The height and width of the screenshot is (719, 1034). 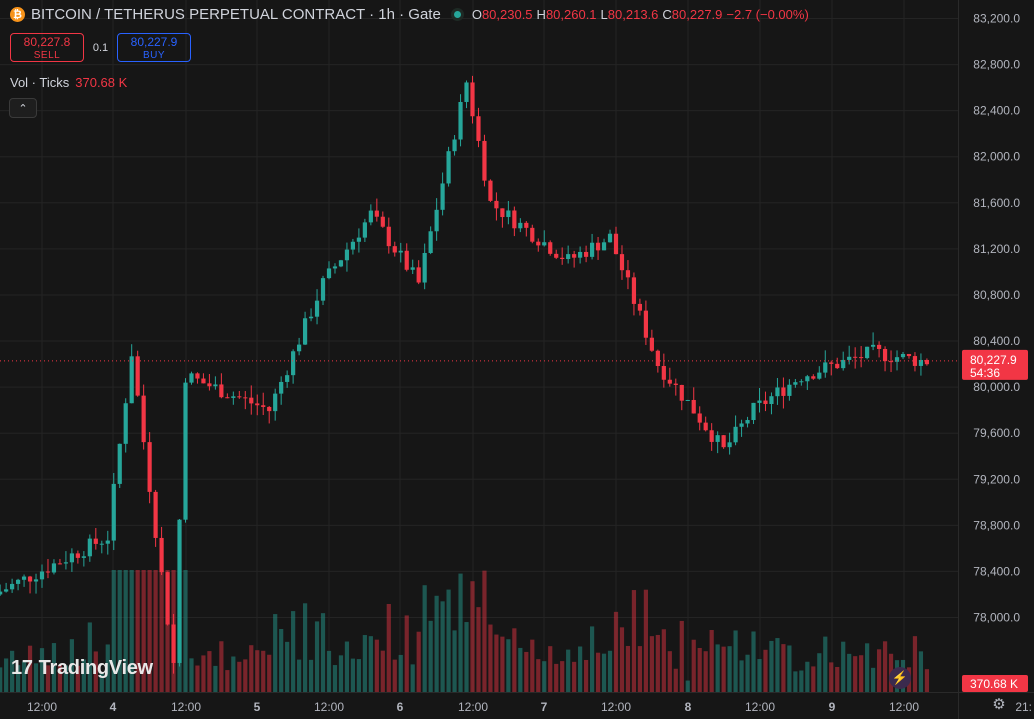 I want to click on time-tick-label: 6, so click(x=400, y=707).